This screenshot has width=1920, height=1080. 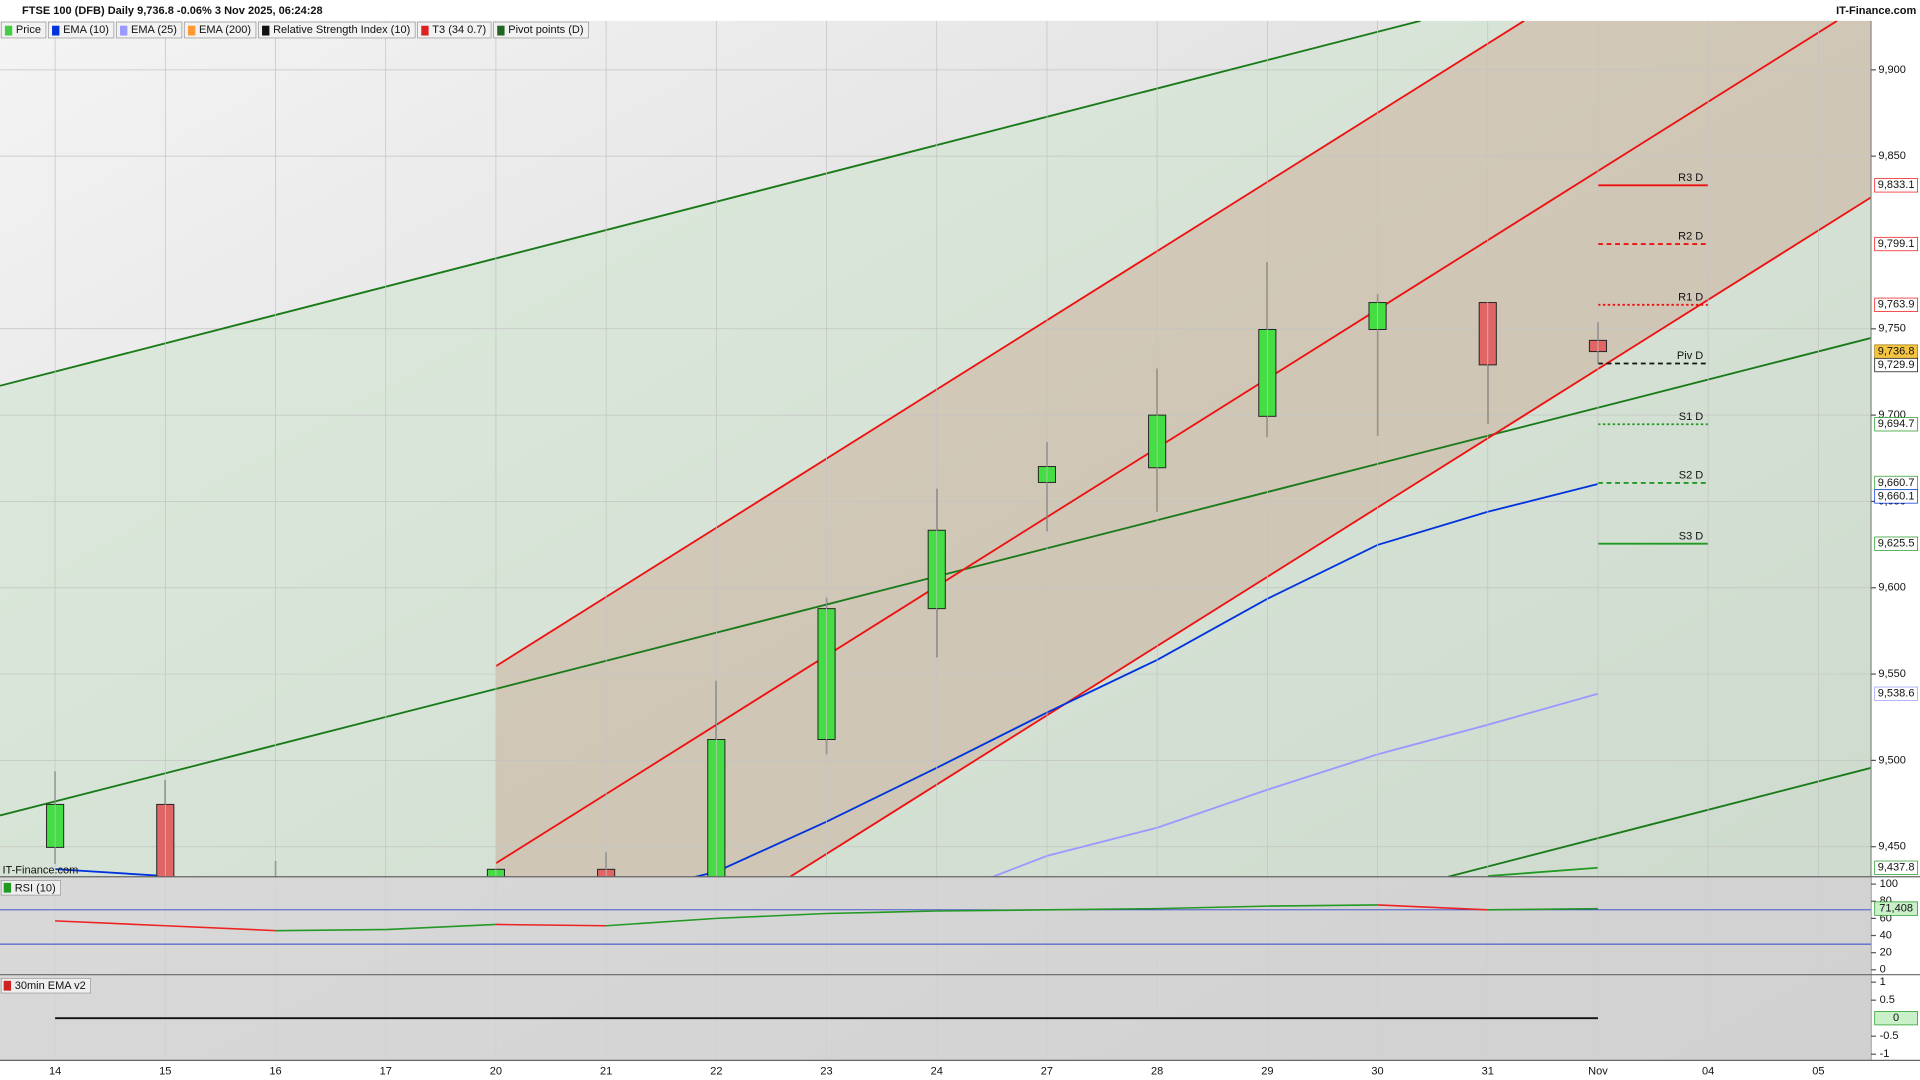 I want to click on x-tick-label: 23, so click(x=826, y=1071).